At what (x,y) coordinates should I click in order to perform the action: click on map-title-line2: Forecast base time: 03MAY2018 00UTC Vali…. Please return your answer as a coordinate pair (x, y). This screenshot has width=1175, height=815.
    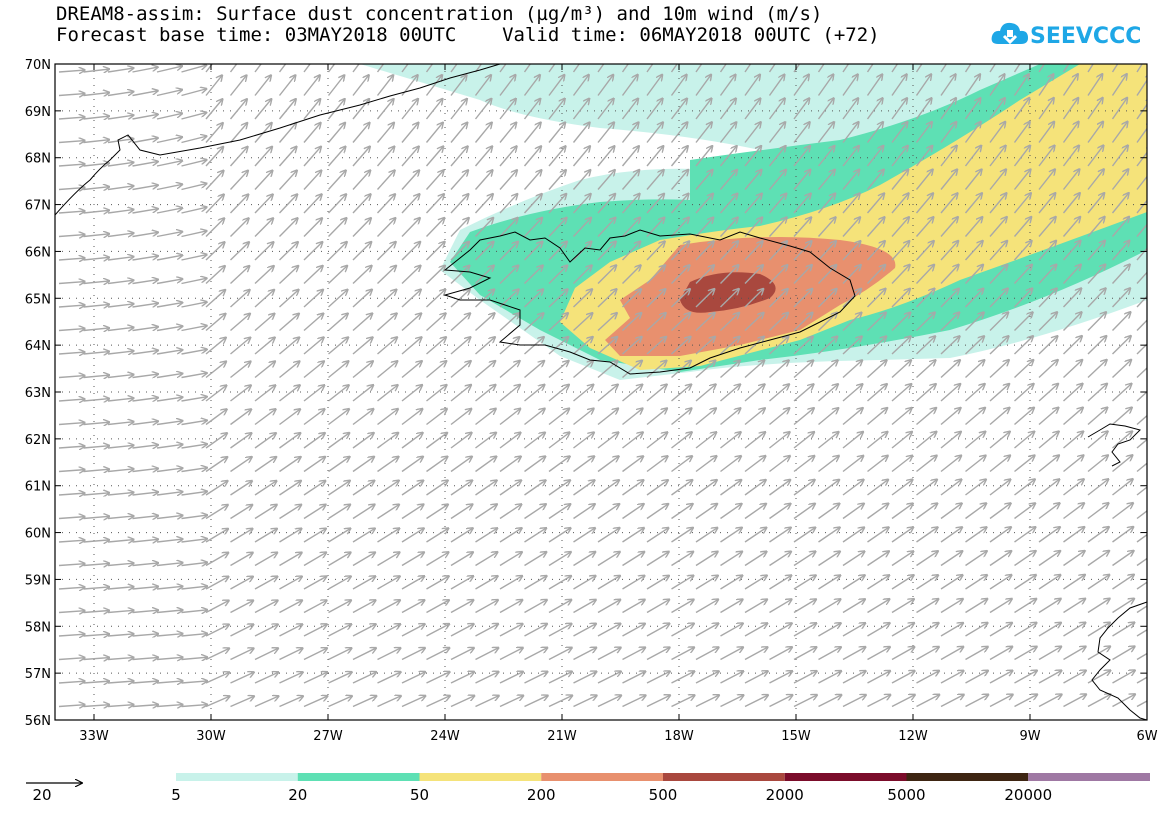
    Looking at the image, I should click on (468, 35).